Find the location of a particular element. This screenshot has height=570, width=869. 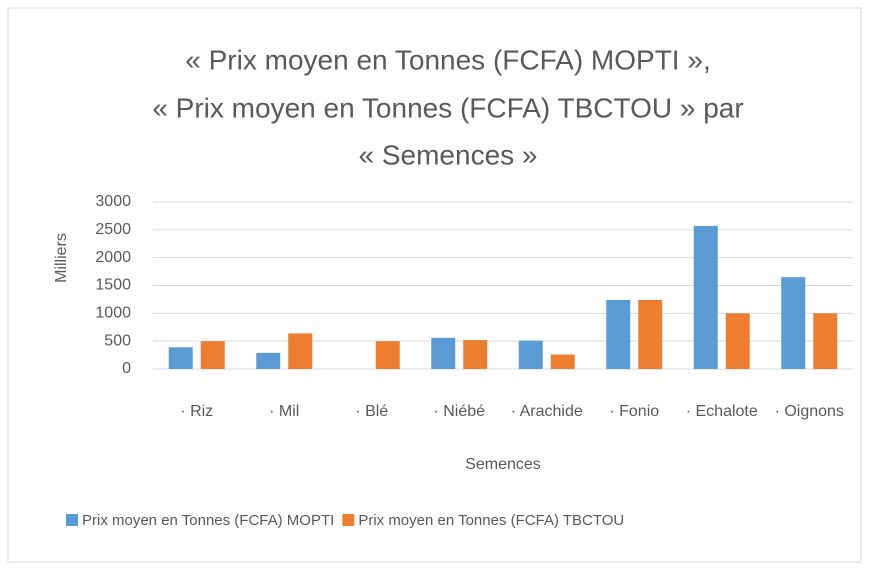

x-tick-label: · Blé is located at coordinates (371, 411).